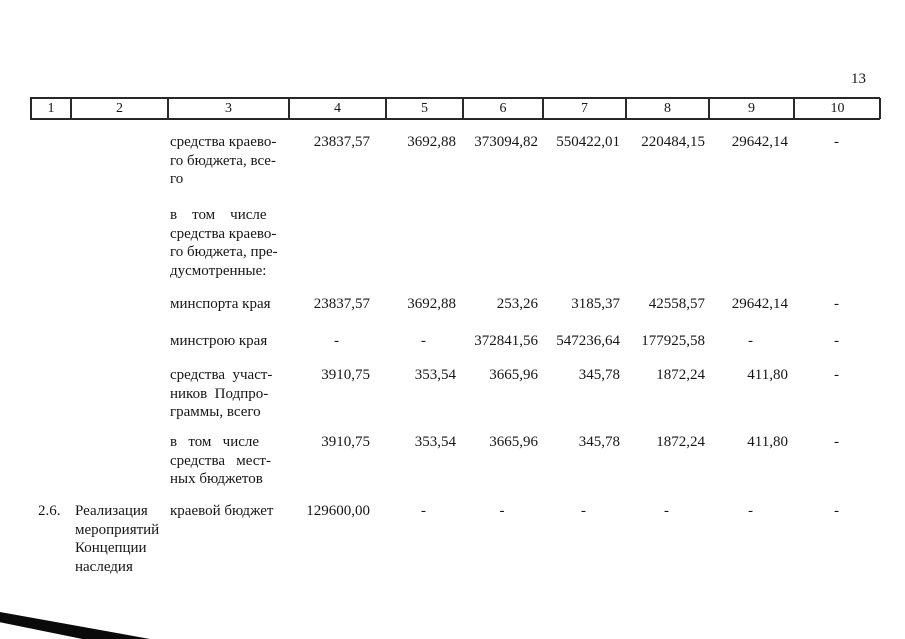 This screenshot has height=639, width=905. What do you see at coordinates (837, 108) in the screenshot?
I see `header-cell-10: 10` at bounding box center [837, 108].